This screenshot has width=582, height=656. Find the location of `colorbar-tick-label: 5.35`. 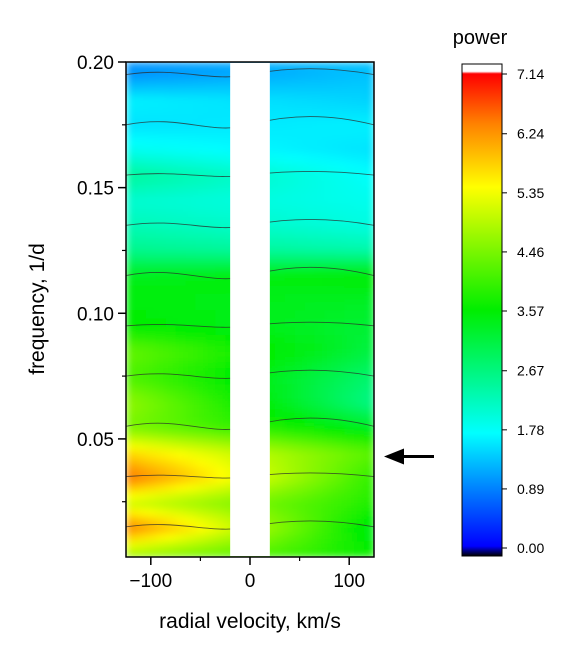

colorbar-tick-label: 5.35 is located at coordinates (530, 193).